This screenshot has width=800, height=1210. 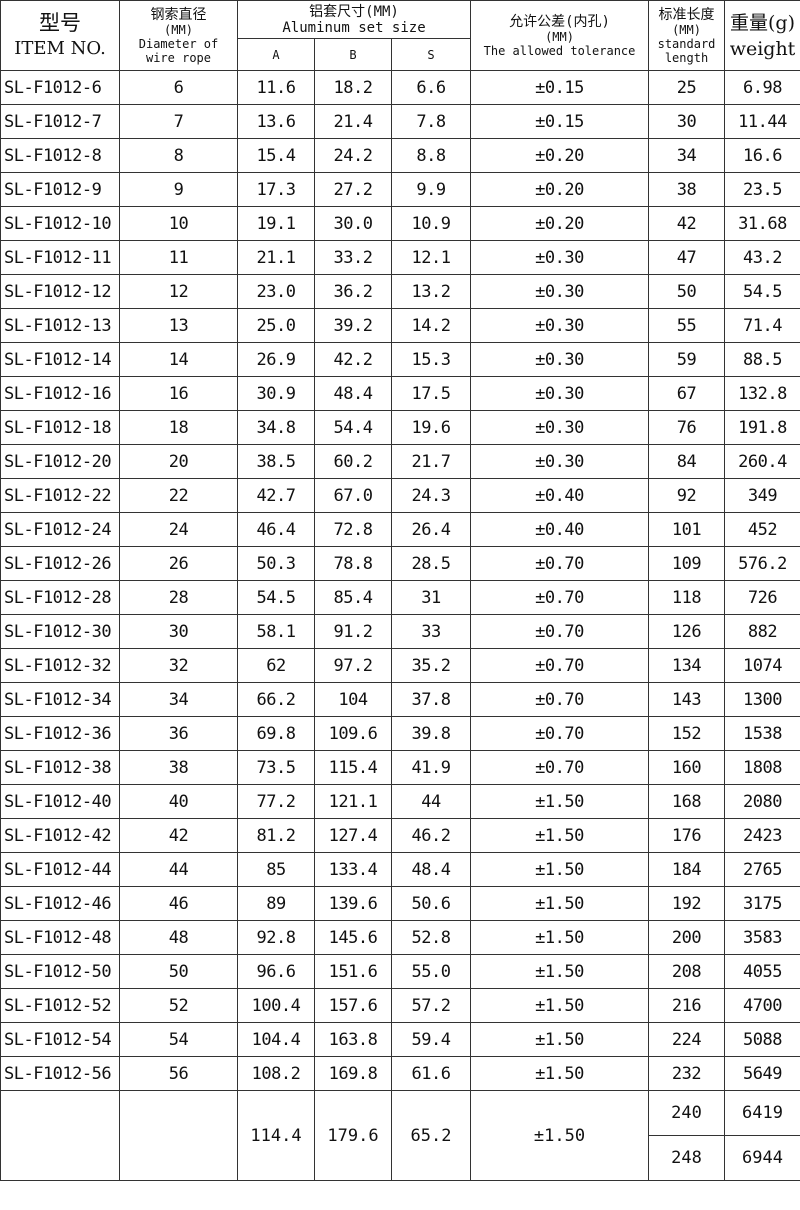 What do you see at coordinates (178, 461) in the screenshot?
I see `cell-diameter: 20` at bounding box center [178, 461].